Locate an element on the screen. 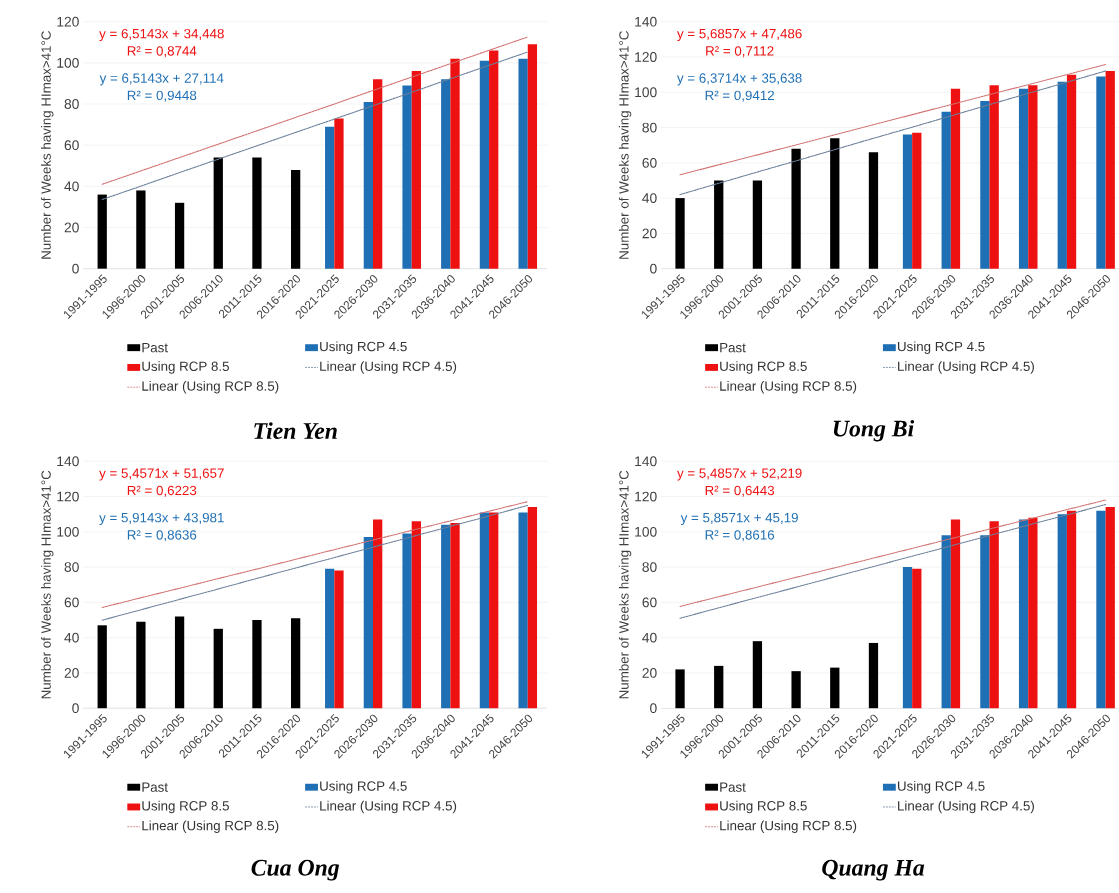 The width and height of the screenshot is (1119, 893). line-series is located at coordinates (893, 133).